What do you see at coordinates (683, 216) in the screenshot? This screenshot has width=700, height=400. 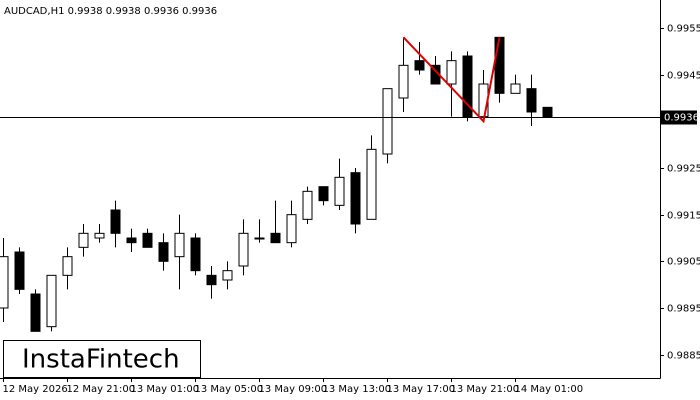 I see `y-tick-label: 0.9915` at bounding box center [683, 216].